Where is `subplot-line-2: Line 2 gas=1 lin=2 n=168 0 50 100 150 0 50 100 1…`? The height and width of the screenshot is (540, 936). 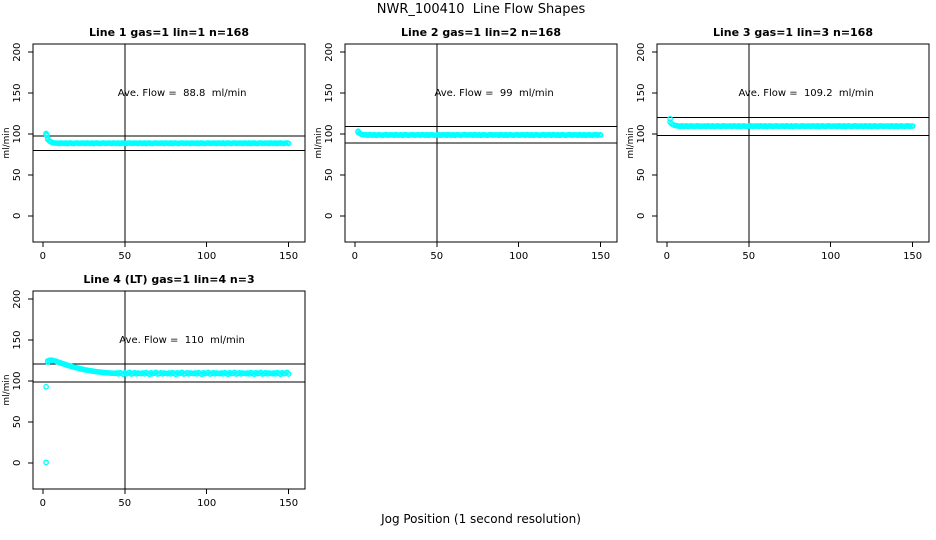
subplot-line-2: Line 2 gas=1 lin=2 n=168 0 50 100 150 0 50 100 1… is located at coordinates (466, 144).